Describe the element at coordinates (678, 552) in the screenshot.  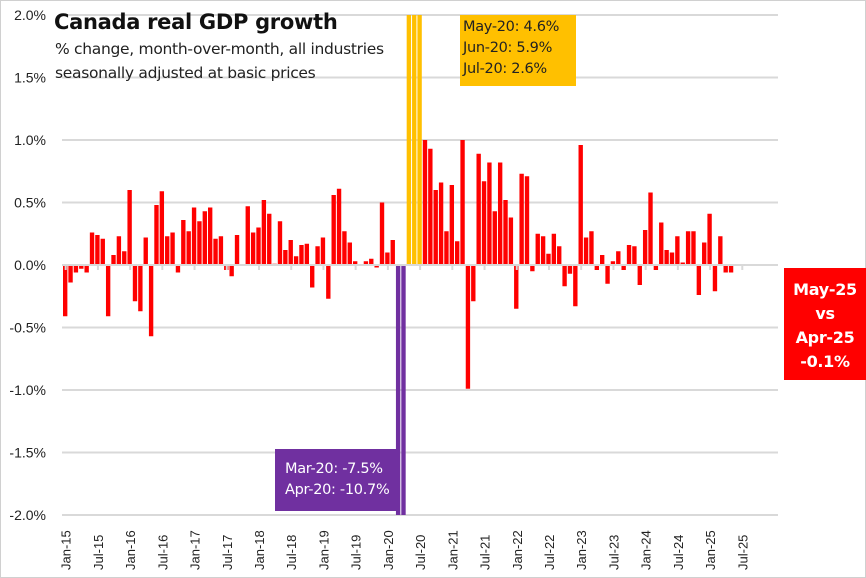
I see `x-tick-label: Jul-24` at that location.